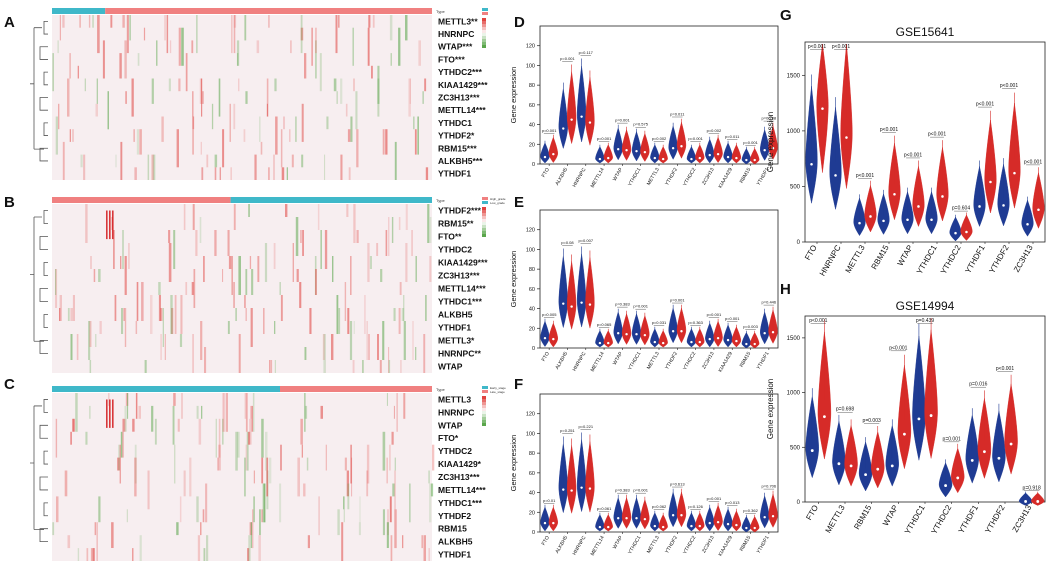 This screenshot has width=1062, height=569. I want to click on y-tick-label: 1000, so click(794, 132).